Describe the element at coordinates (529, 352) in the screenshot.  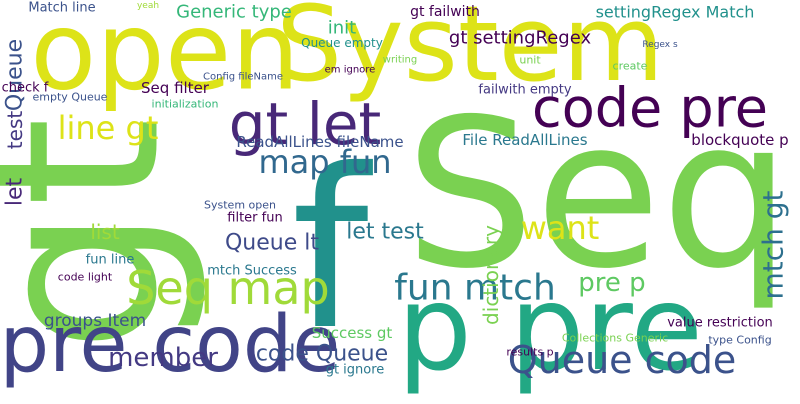
I see `word: results p` at that location.